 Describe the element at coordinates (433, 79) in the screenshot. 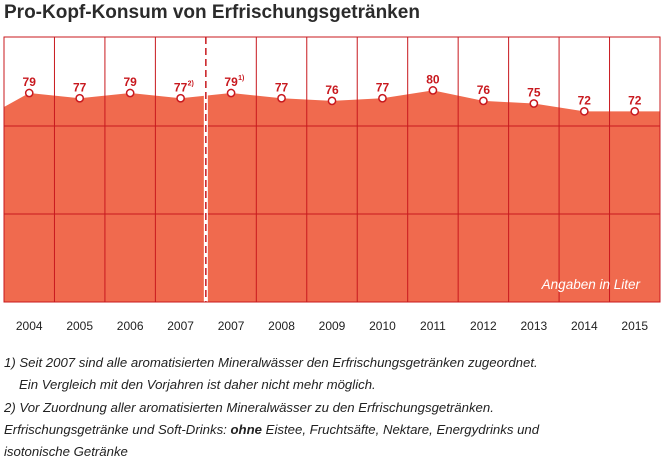

I see `data-label: 80` at that location.